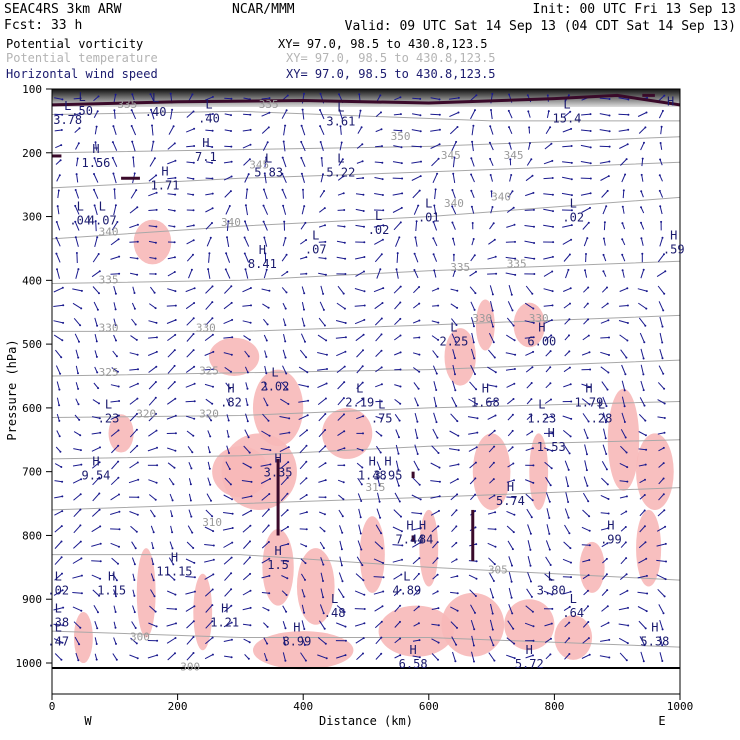 The height and width of the screenshot is (740, 740). What do you see at coordinates (174, 571) in the screenshot?
I see `pv-extremum-value: 11.15` at bounding box center [174, 571].